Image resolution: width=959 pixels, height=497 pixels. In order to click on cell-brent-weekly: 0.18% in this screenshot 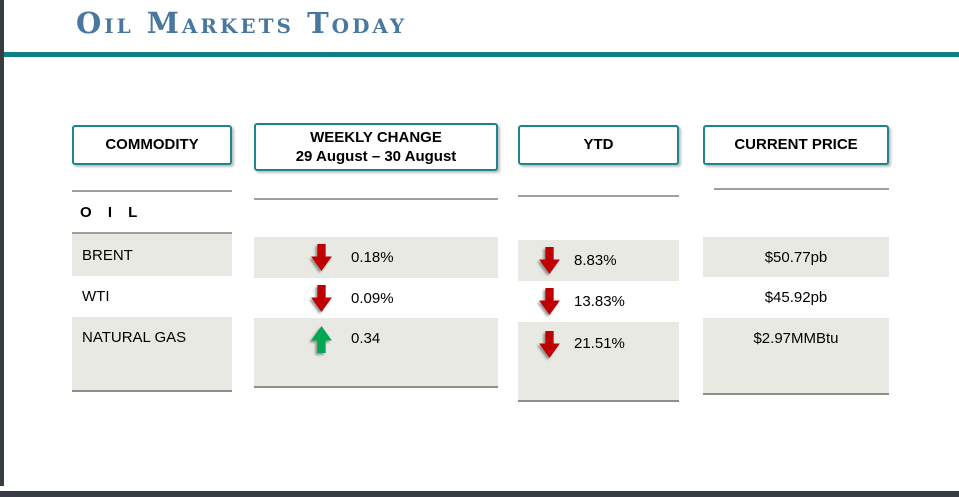, I will do `click(376, 257)`.